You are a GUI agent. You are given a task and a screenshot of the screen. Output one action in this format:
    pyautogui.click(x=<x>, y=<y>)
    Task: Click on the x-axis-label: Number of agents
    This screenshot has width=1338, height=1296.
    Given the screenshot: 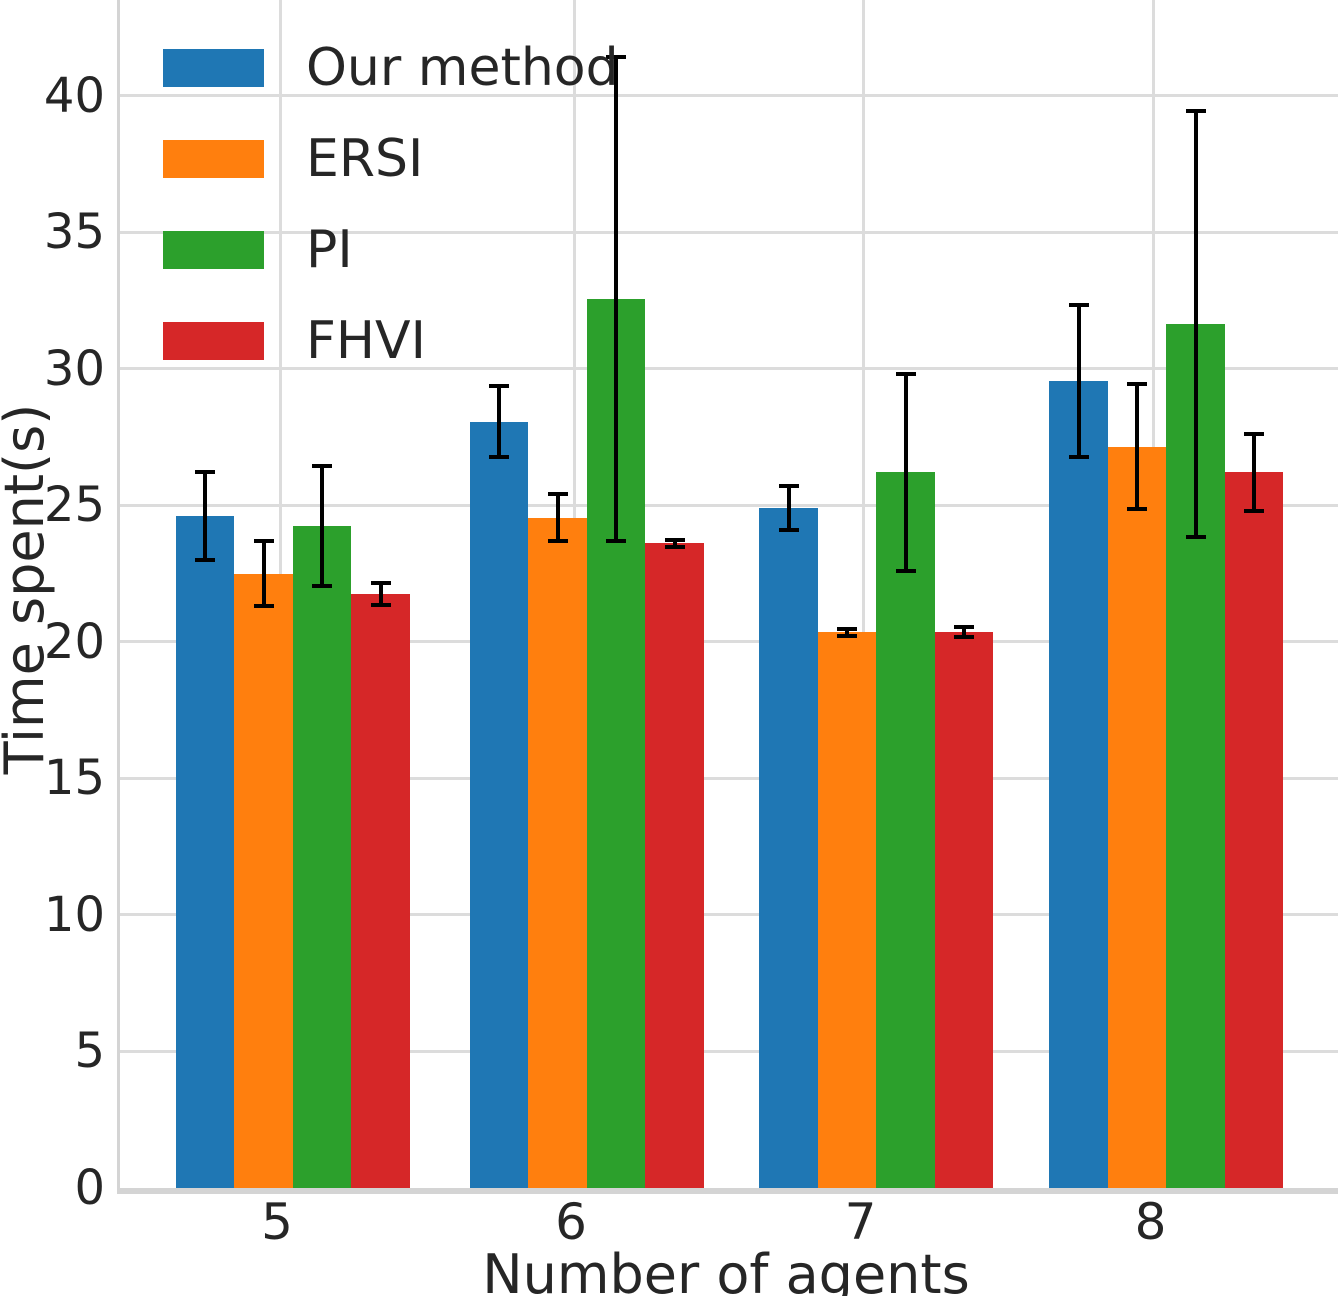 What is the action you would take?
    pyautogui.click(x=726, y=1269)
    